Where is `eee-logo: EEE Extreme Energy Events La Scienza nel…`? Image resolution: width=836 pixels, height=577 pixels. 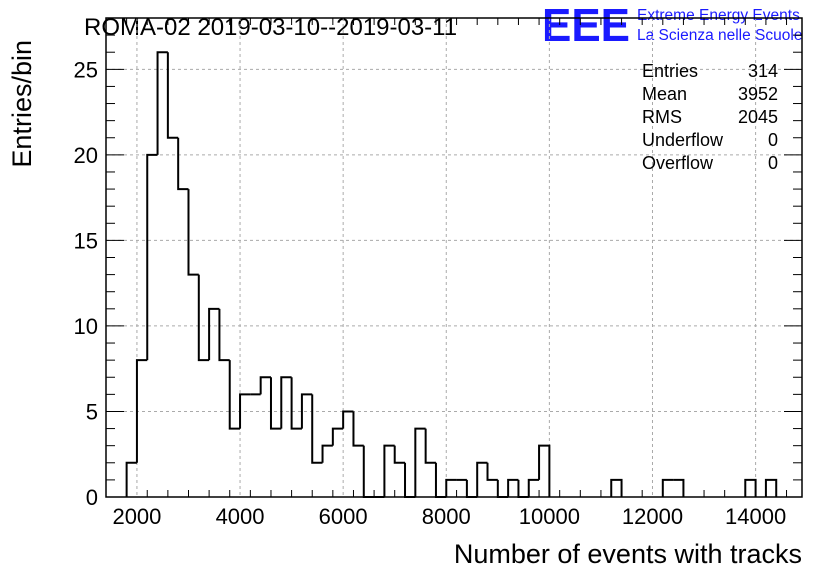
eee-logo: EEE Extreme Energy Events La Scienza nel… is located at coordinates (672, 25).